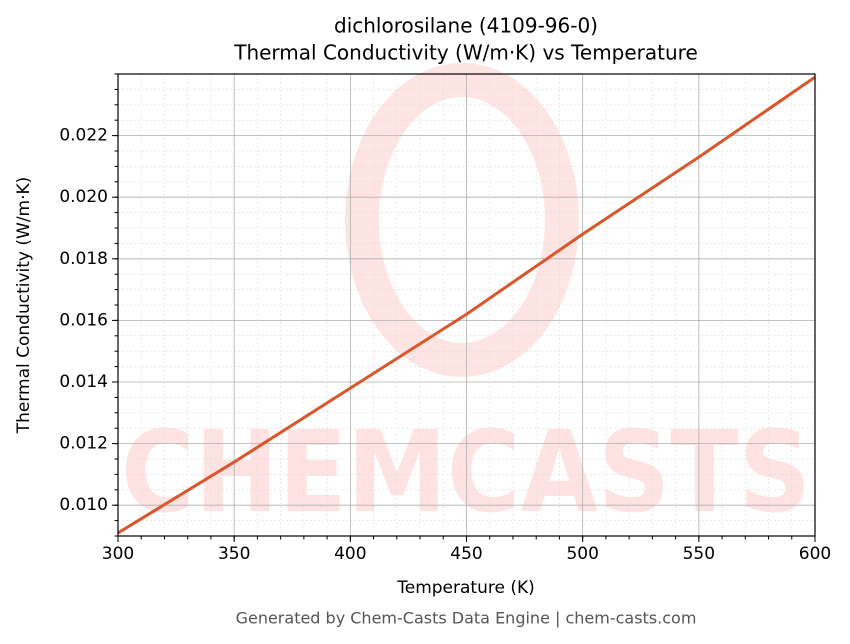 This screenshot has width=850, height=644. I want to click on chart-title: dichlorosilane (4109-96-0), so click(466, 26).